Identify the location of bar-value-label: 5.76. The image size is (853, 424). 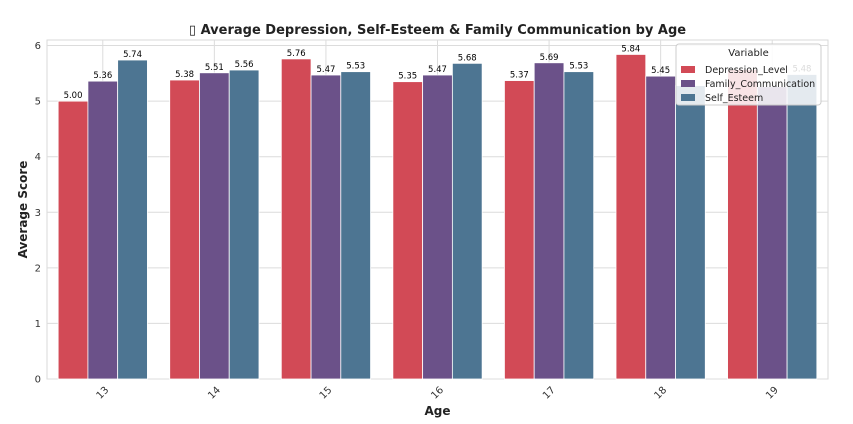
(296, 54).